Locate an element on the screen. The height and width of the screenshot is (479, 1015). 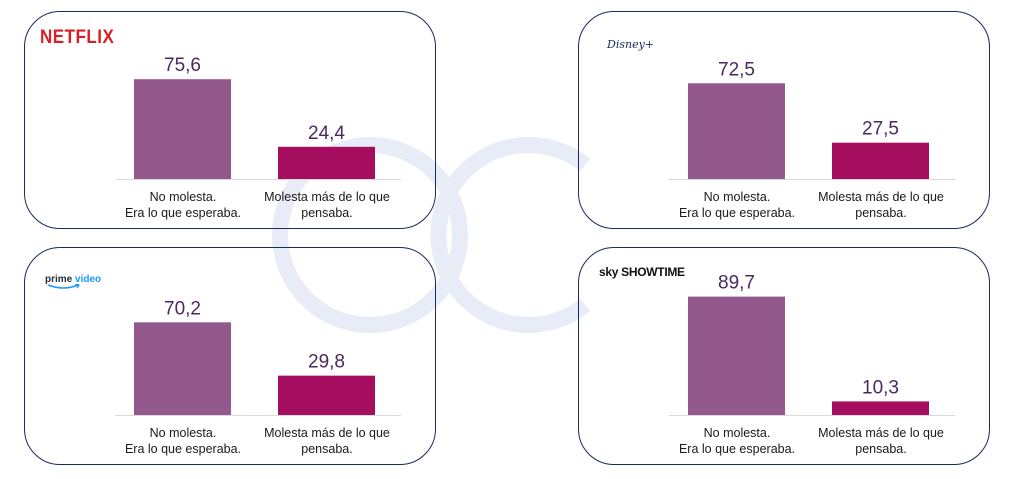
data-label: 70,2 is located at coordinates (182, 308).